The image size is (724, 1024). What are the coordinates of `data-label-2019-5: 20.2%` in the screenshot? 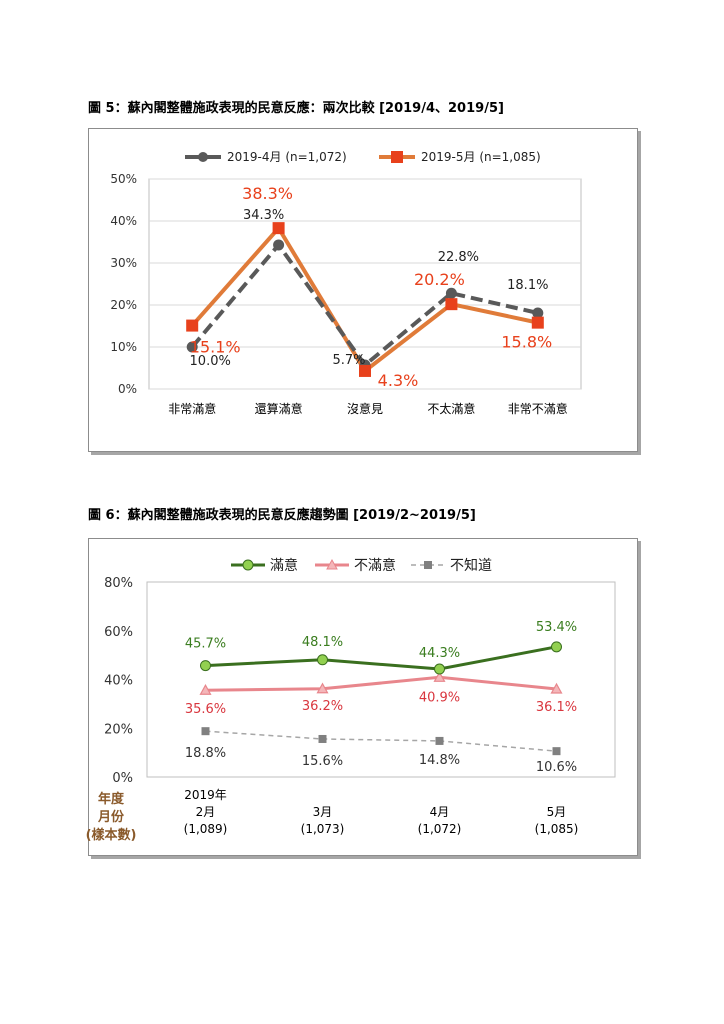 It's located at (439, 279).